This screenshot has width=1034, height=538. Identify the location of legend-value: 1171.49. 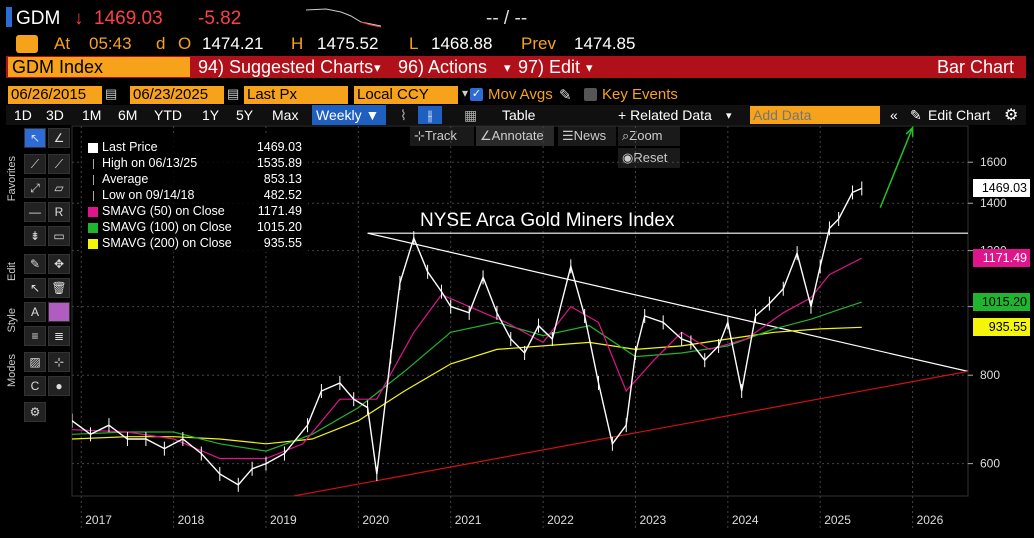
(279, 211).